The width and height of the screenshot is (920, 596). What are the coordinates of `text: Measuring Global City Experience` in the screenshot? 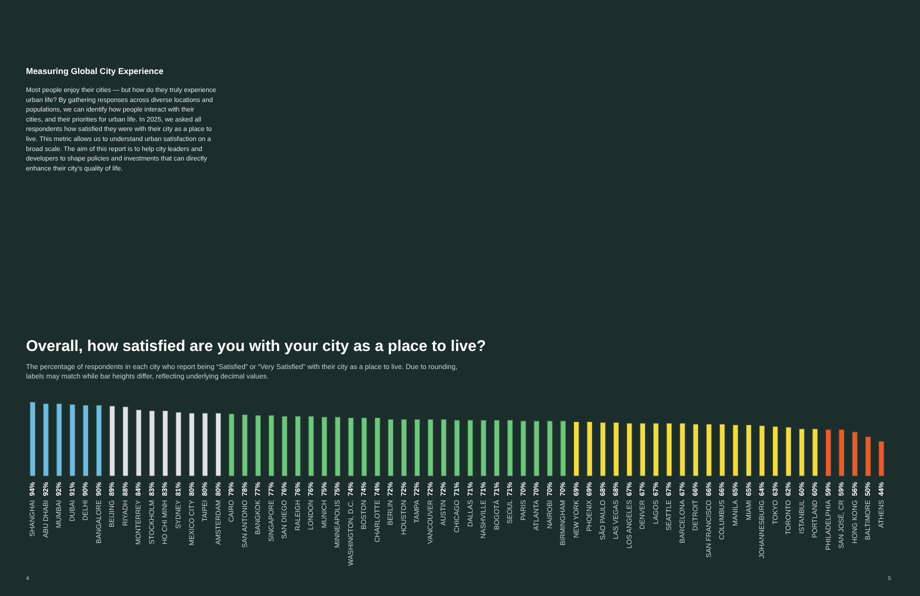 It's located at (95, 71).